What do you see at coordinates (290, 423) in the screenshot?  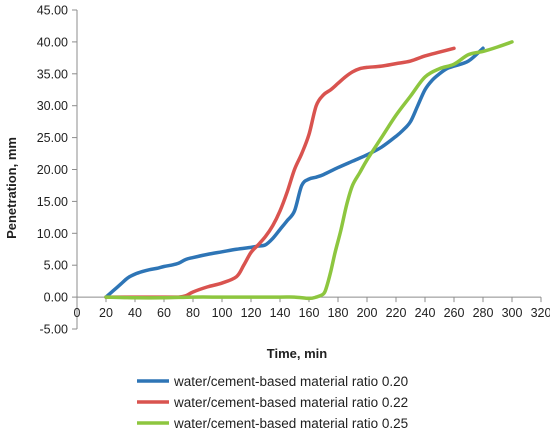 I see `legend-label: water/cement-based material ratio 0.25` at bounding box center [290, 423].